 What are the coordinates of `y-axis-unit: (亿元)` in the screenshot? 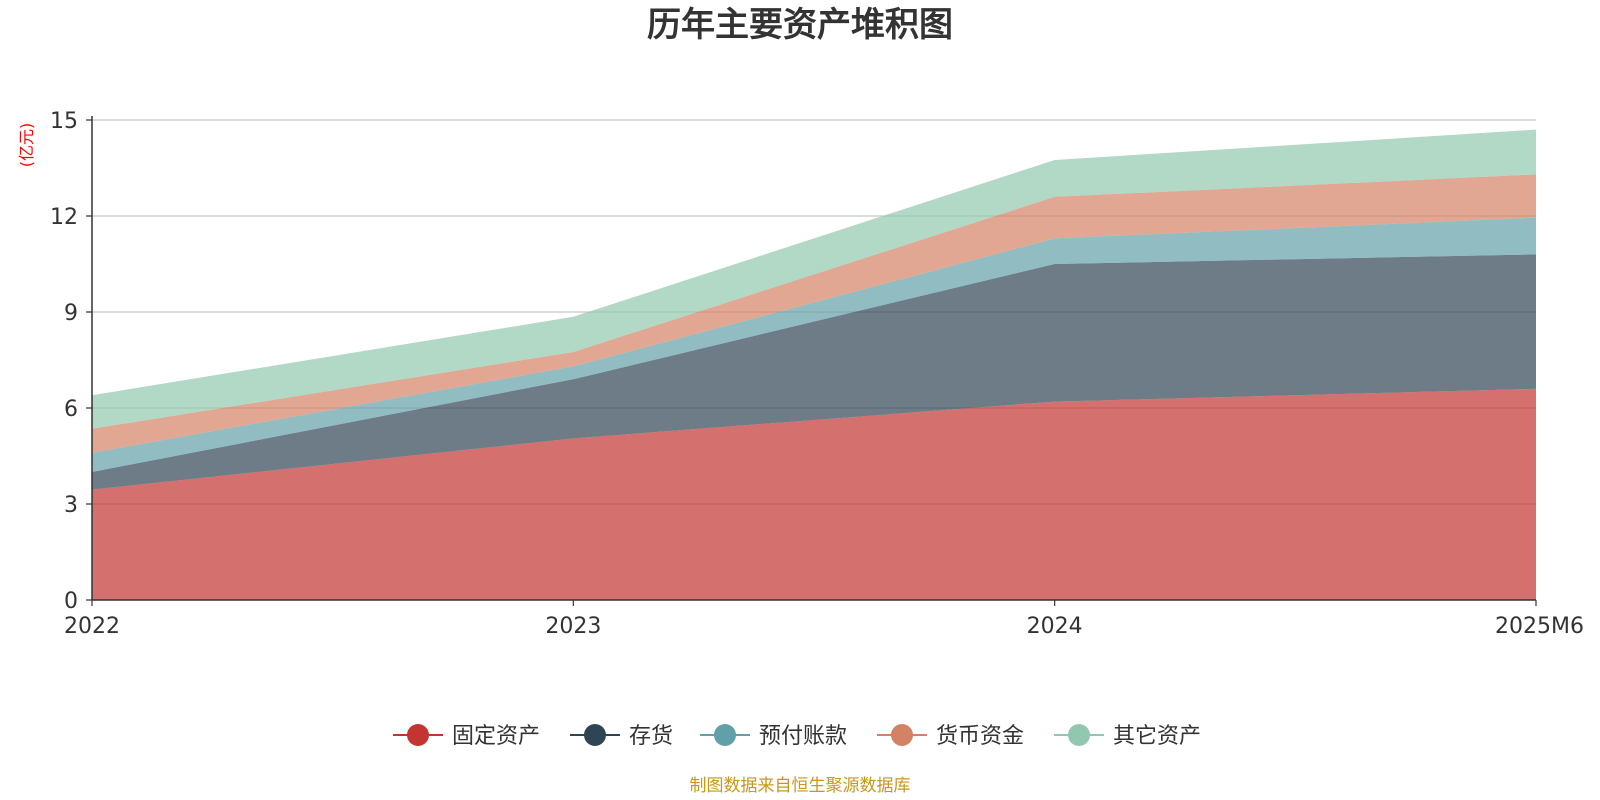 It's located at (26, 145).